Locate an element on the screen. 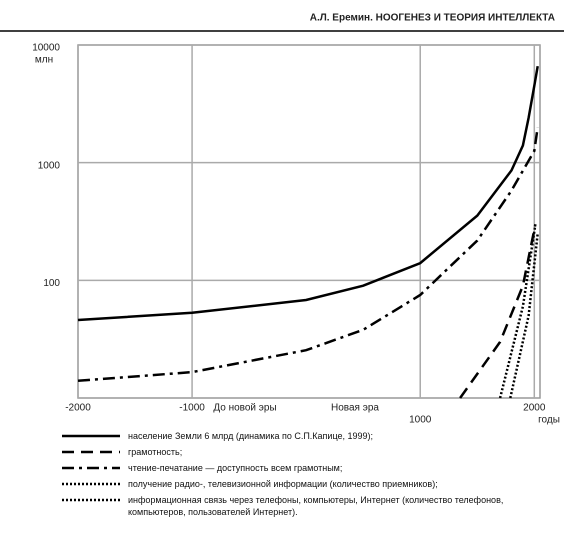  legend-label: грамотность; is located at coordinates (155, 452).